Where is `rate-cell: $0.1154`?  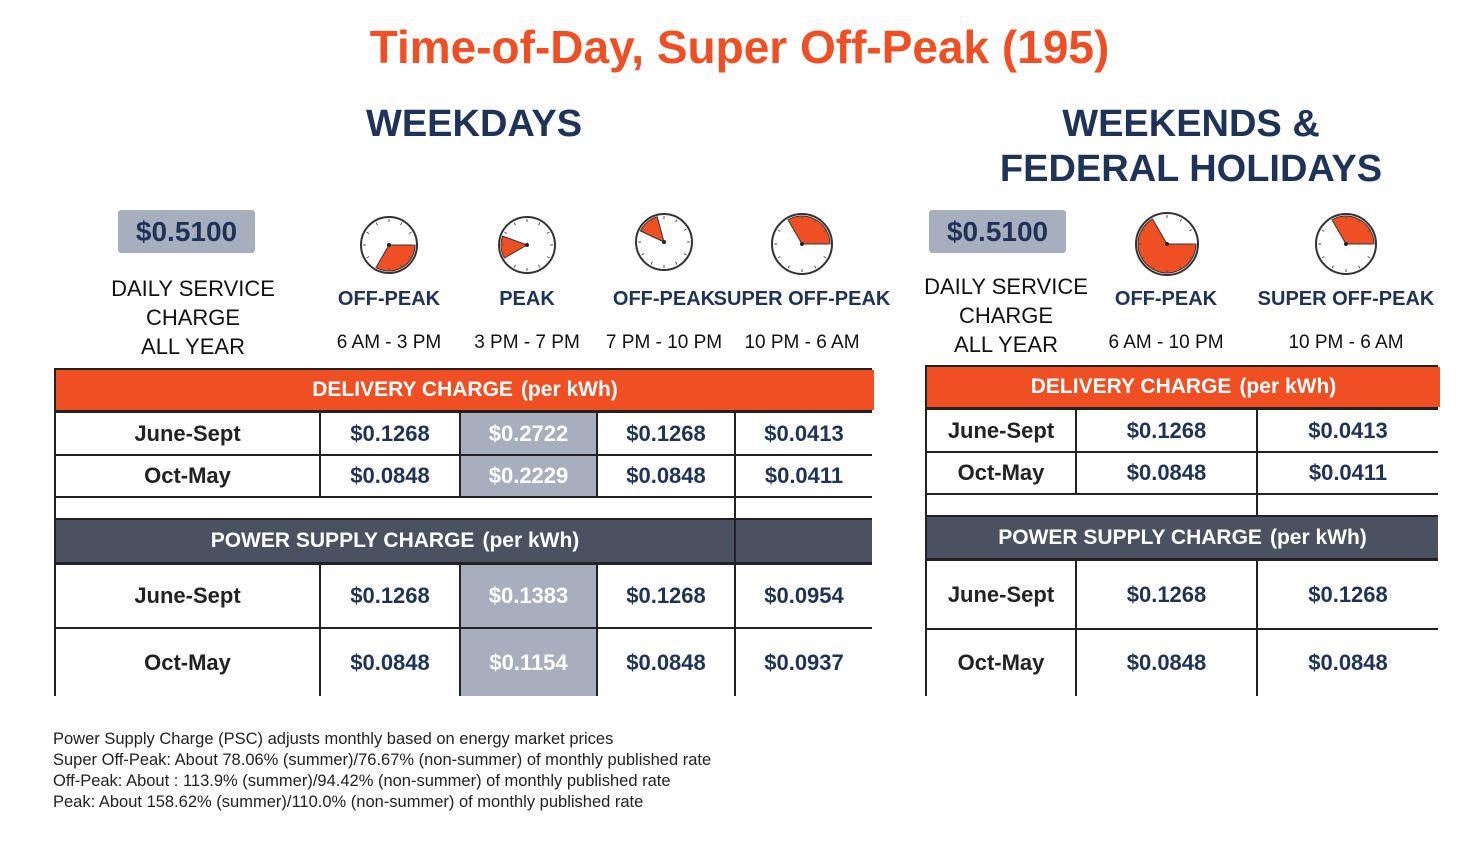
rate-cell: $0.1154 is located at coordinates (528, 662).